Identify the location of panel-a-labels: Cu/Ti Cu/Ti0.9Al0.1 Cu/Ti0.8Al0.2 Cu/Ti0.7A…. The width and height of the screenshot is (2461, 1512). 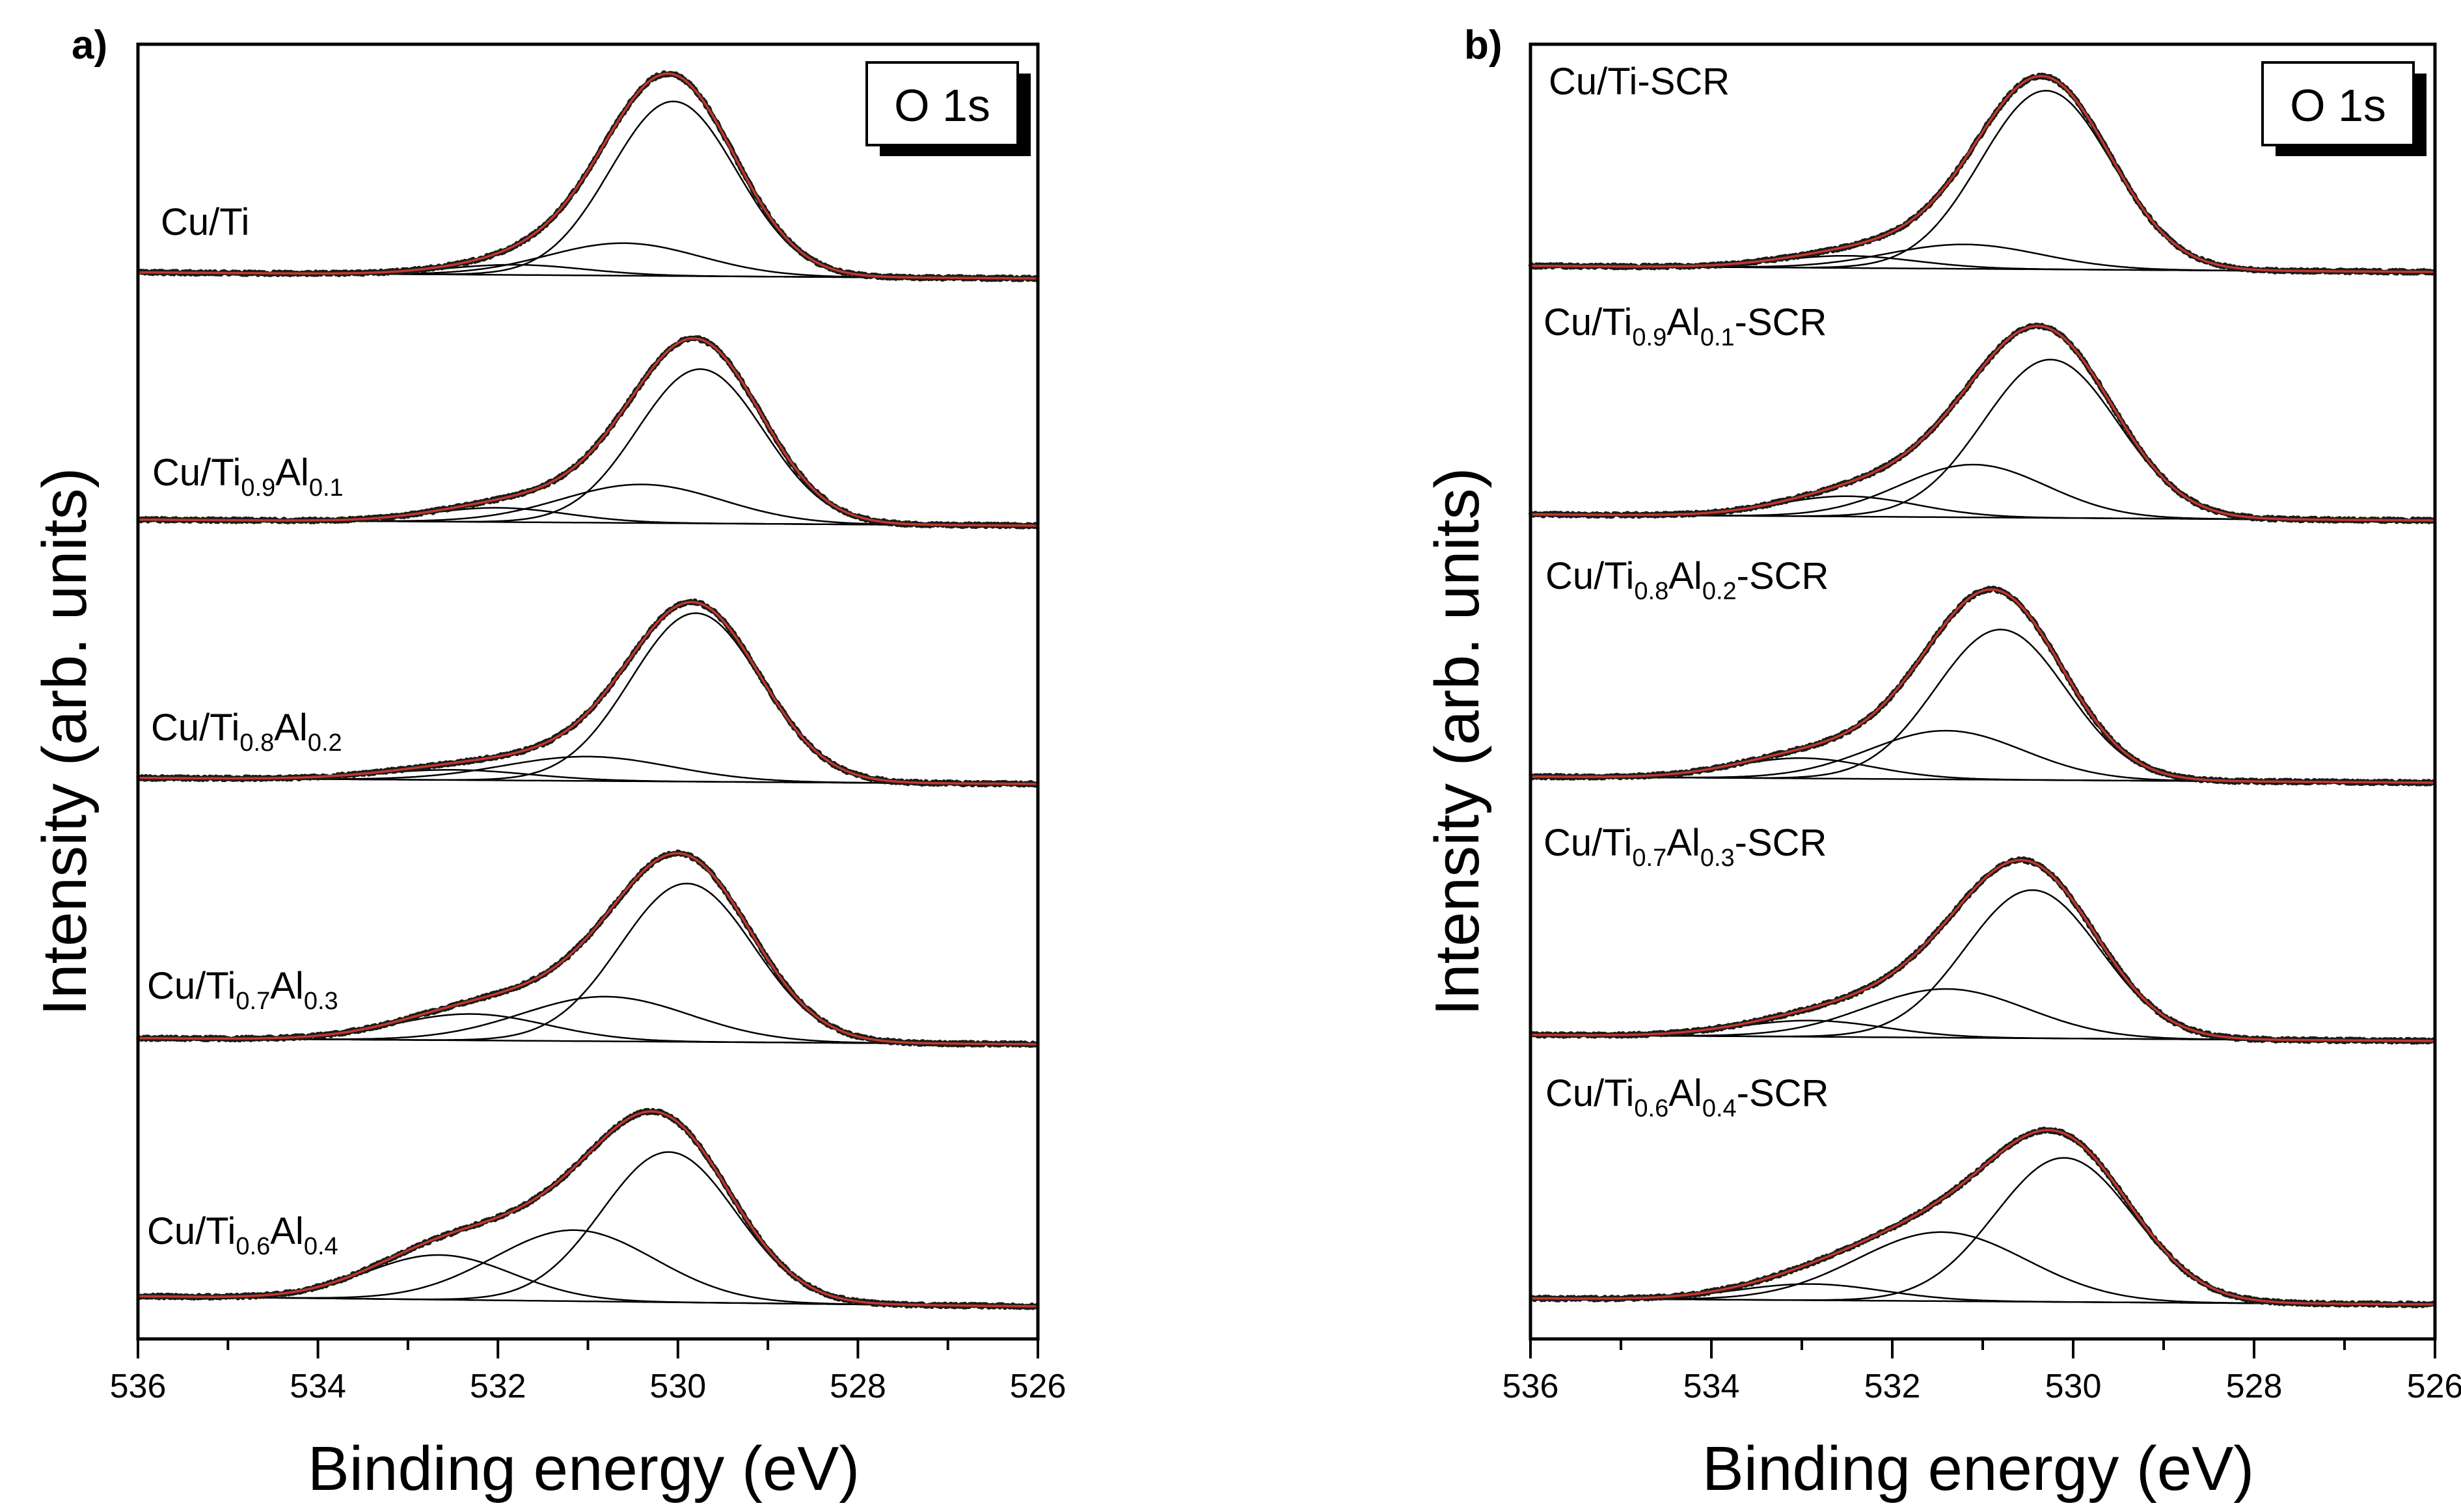
(245, 730).